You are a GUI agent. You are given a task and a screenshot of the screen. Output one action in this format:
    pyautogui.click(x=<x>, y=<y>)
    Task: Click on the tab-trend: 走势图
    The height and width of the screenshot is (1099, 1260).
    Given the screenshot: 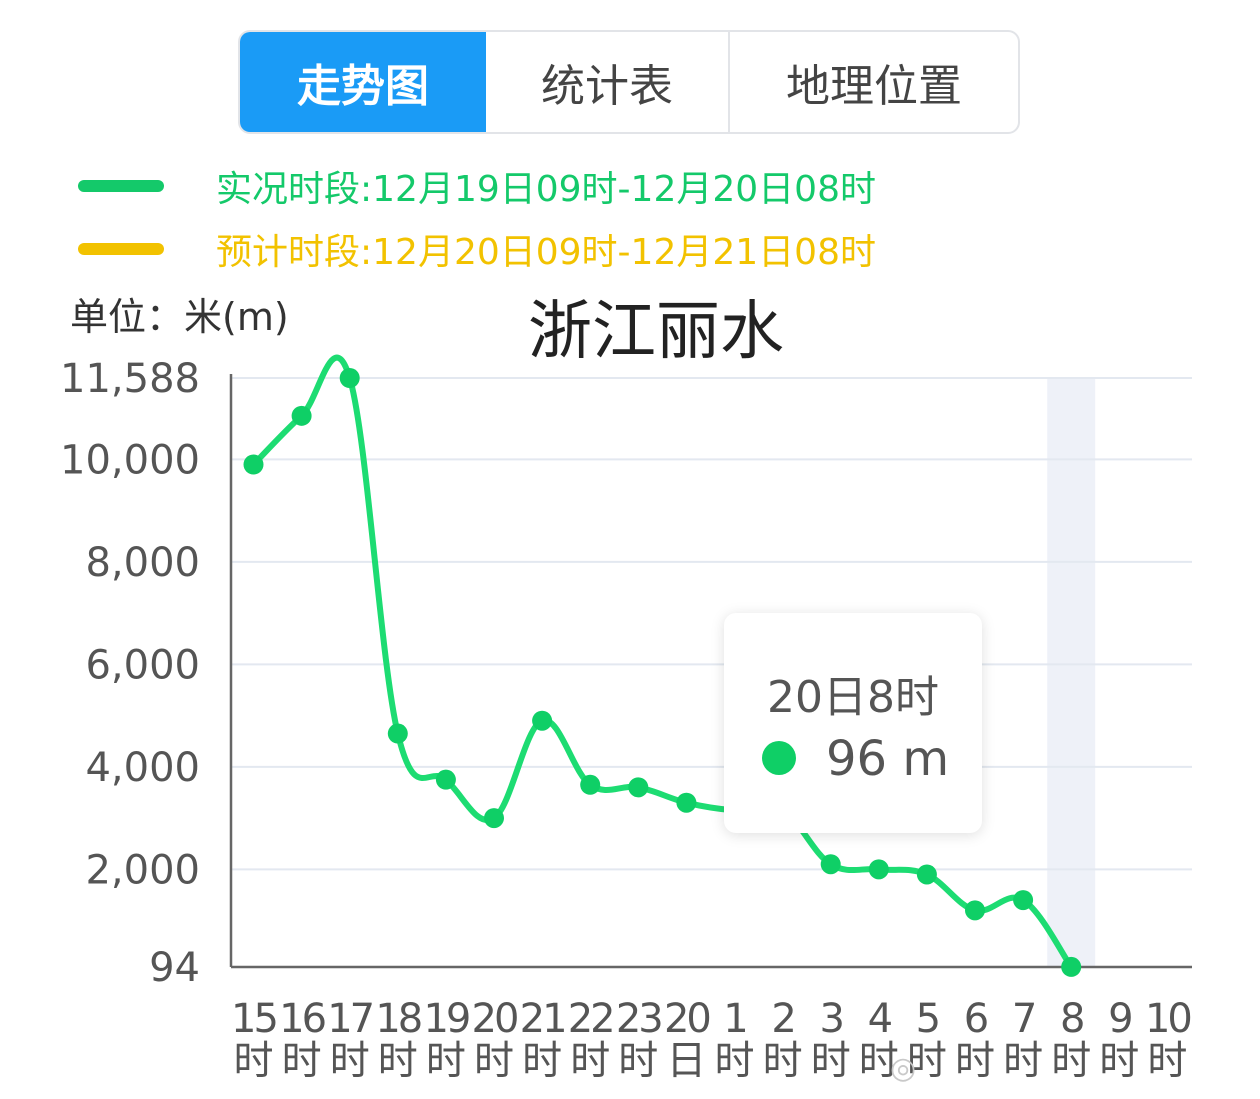 What is the action you would take?
    pyautogui.click(x=363, y=82)
    